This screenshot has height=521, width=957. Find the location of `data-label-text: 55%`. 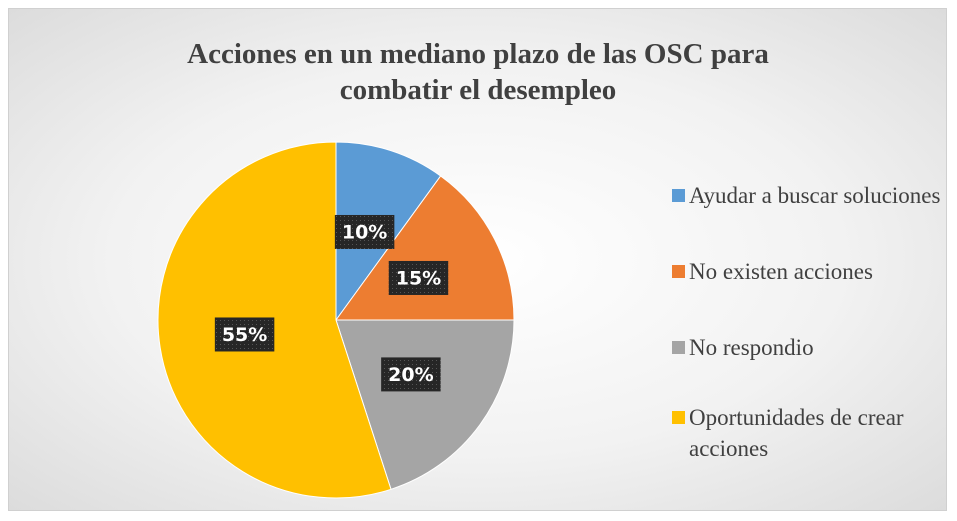

data-label-text: 55% is located at coordinates (244, 335).